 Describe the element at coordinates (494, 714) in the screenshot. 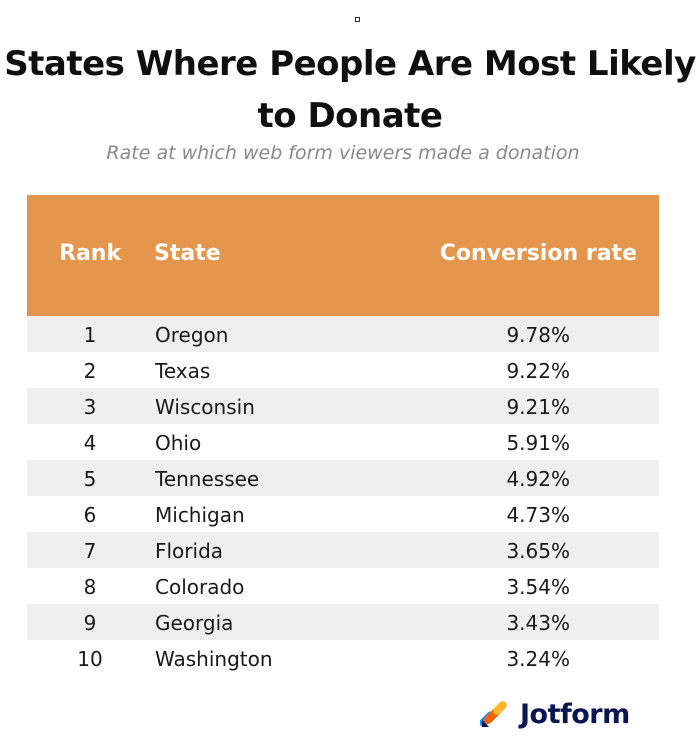

I see `jotform-logo-icon` at that location.